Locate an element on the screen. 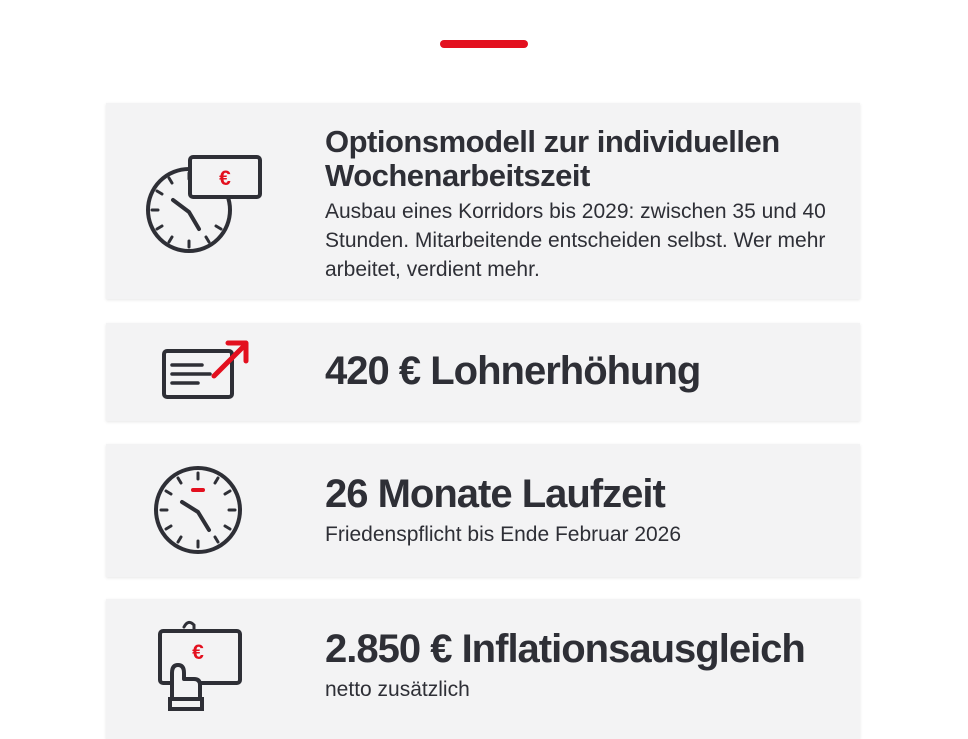 The width and height of the screenshot is (968, 739). hand-holding-euro-note-icon: € is located at coordinates (202, 668).